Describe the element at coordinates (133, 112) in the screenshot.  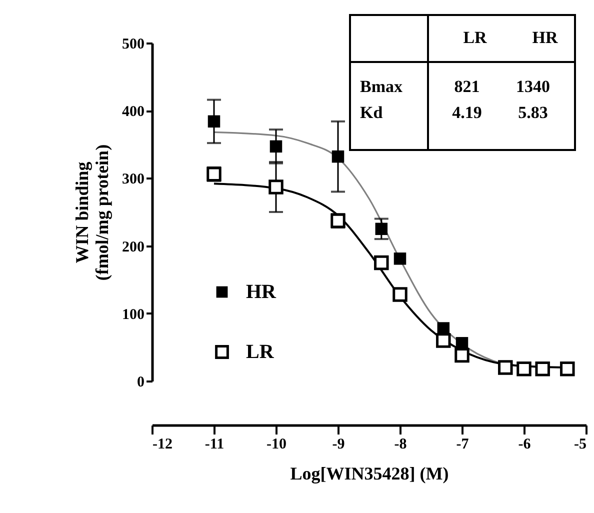
I see `y-tick-label: 400` at that location.